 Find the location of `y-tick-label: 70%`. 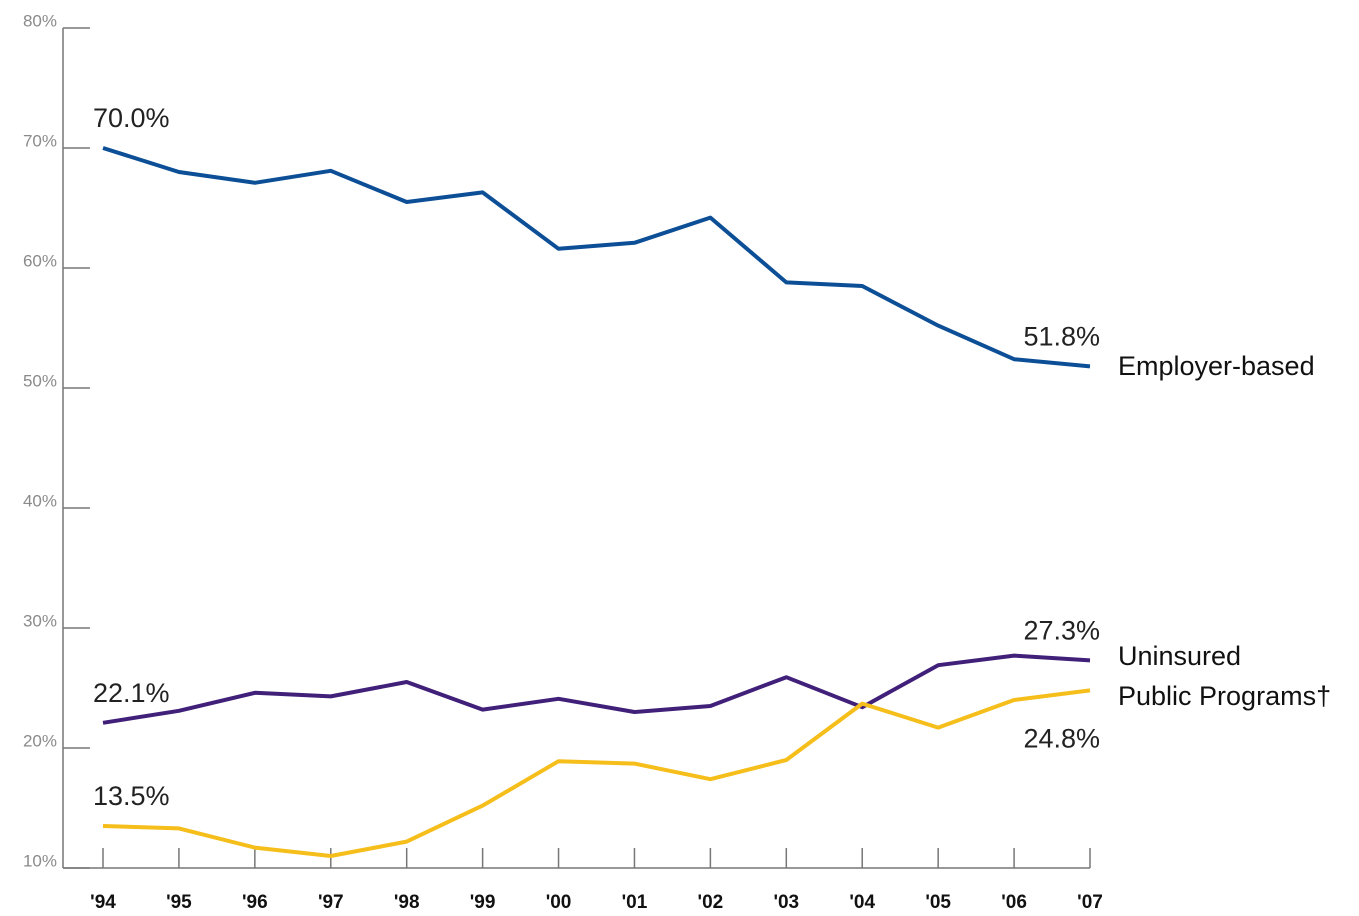

y-tick-label: 70% is located at coordinates (40, 140).